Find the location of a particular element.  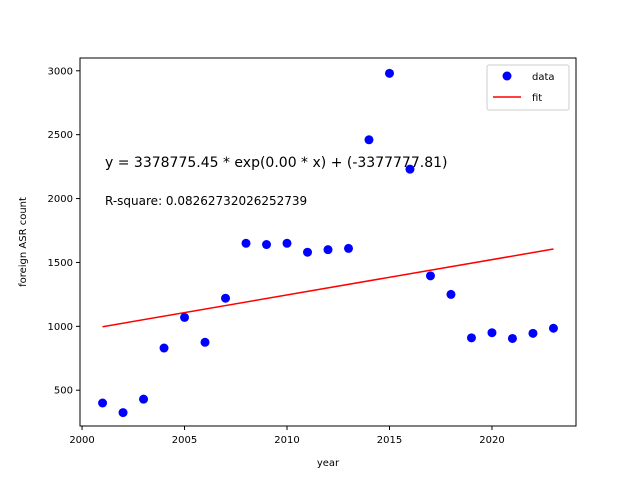

y-axis-ticks: 500 1000 1500 2000 2500 3000 is located at coordinates (64, 231).